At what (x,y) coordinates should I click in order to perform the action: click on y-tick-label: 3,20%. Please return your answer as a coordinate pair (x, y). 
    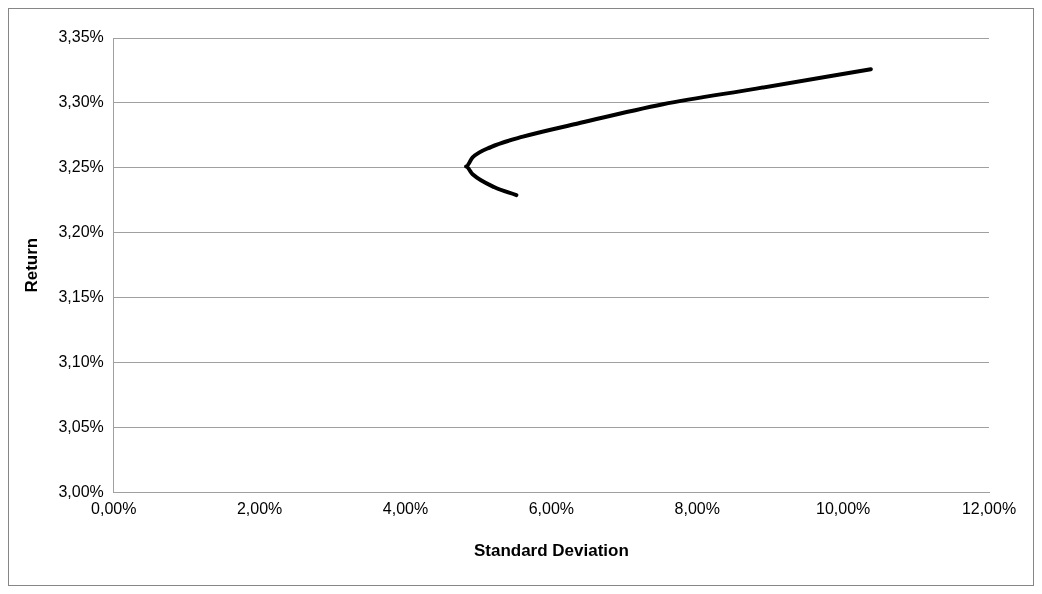
    Looking at the image, I should click on (81, 232).